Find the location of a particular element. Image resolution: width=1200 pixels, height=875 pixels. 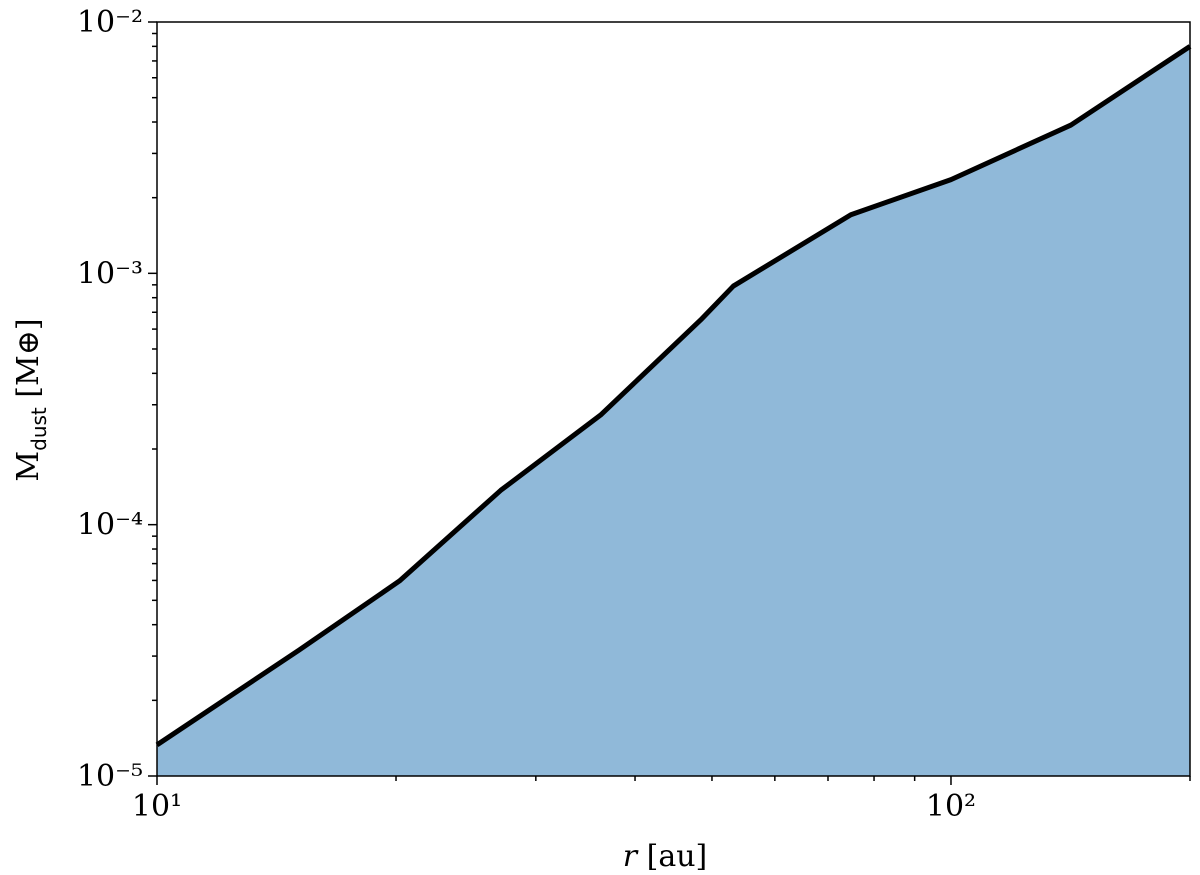

x-label-unit: [au] is located at coordinates (677, 856).